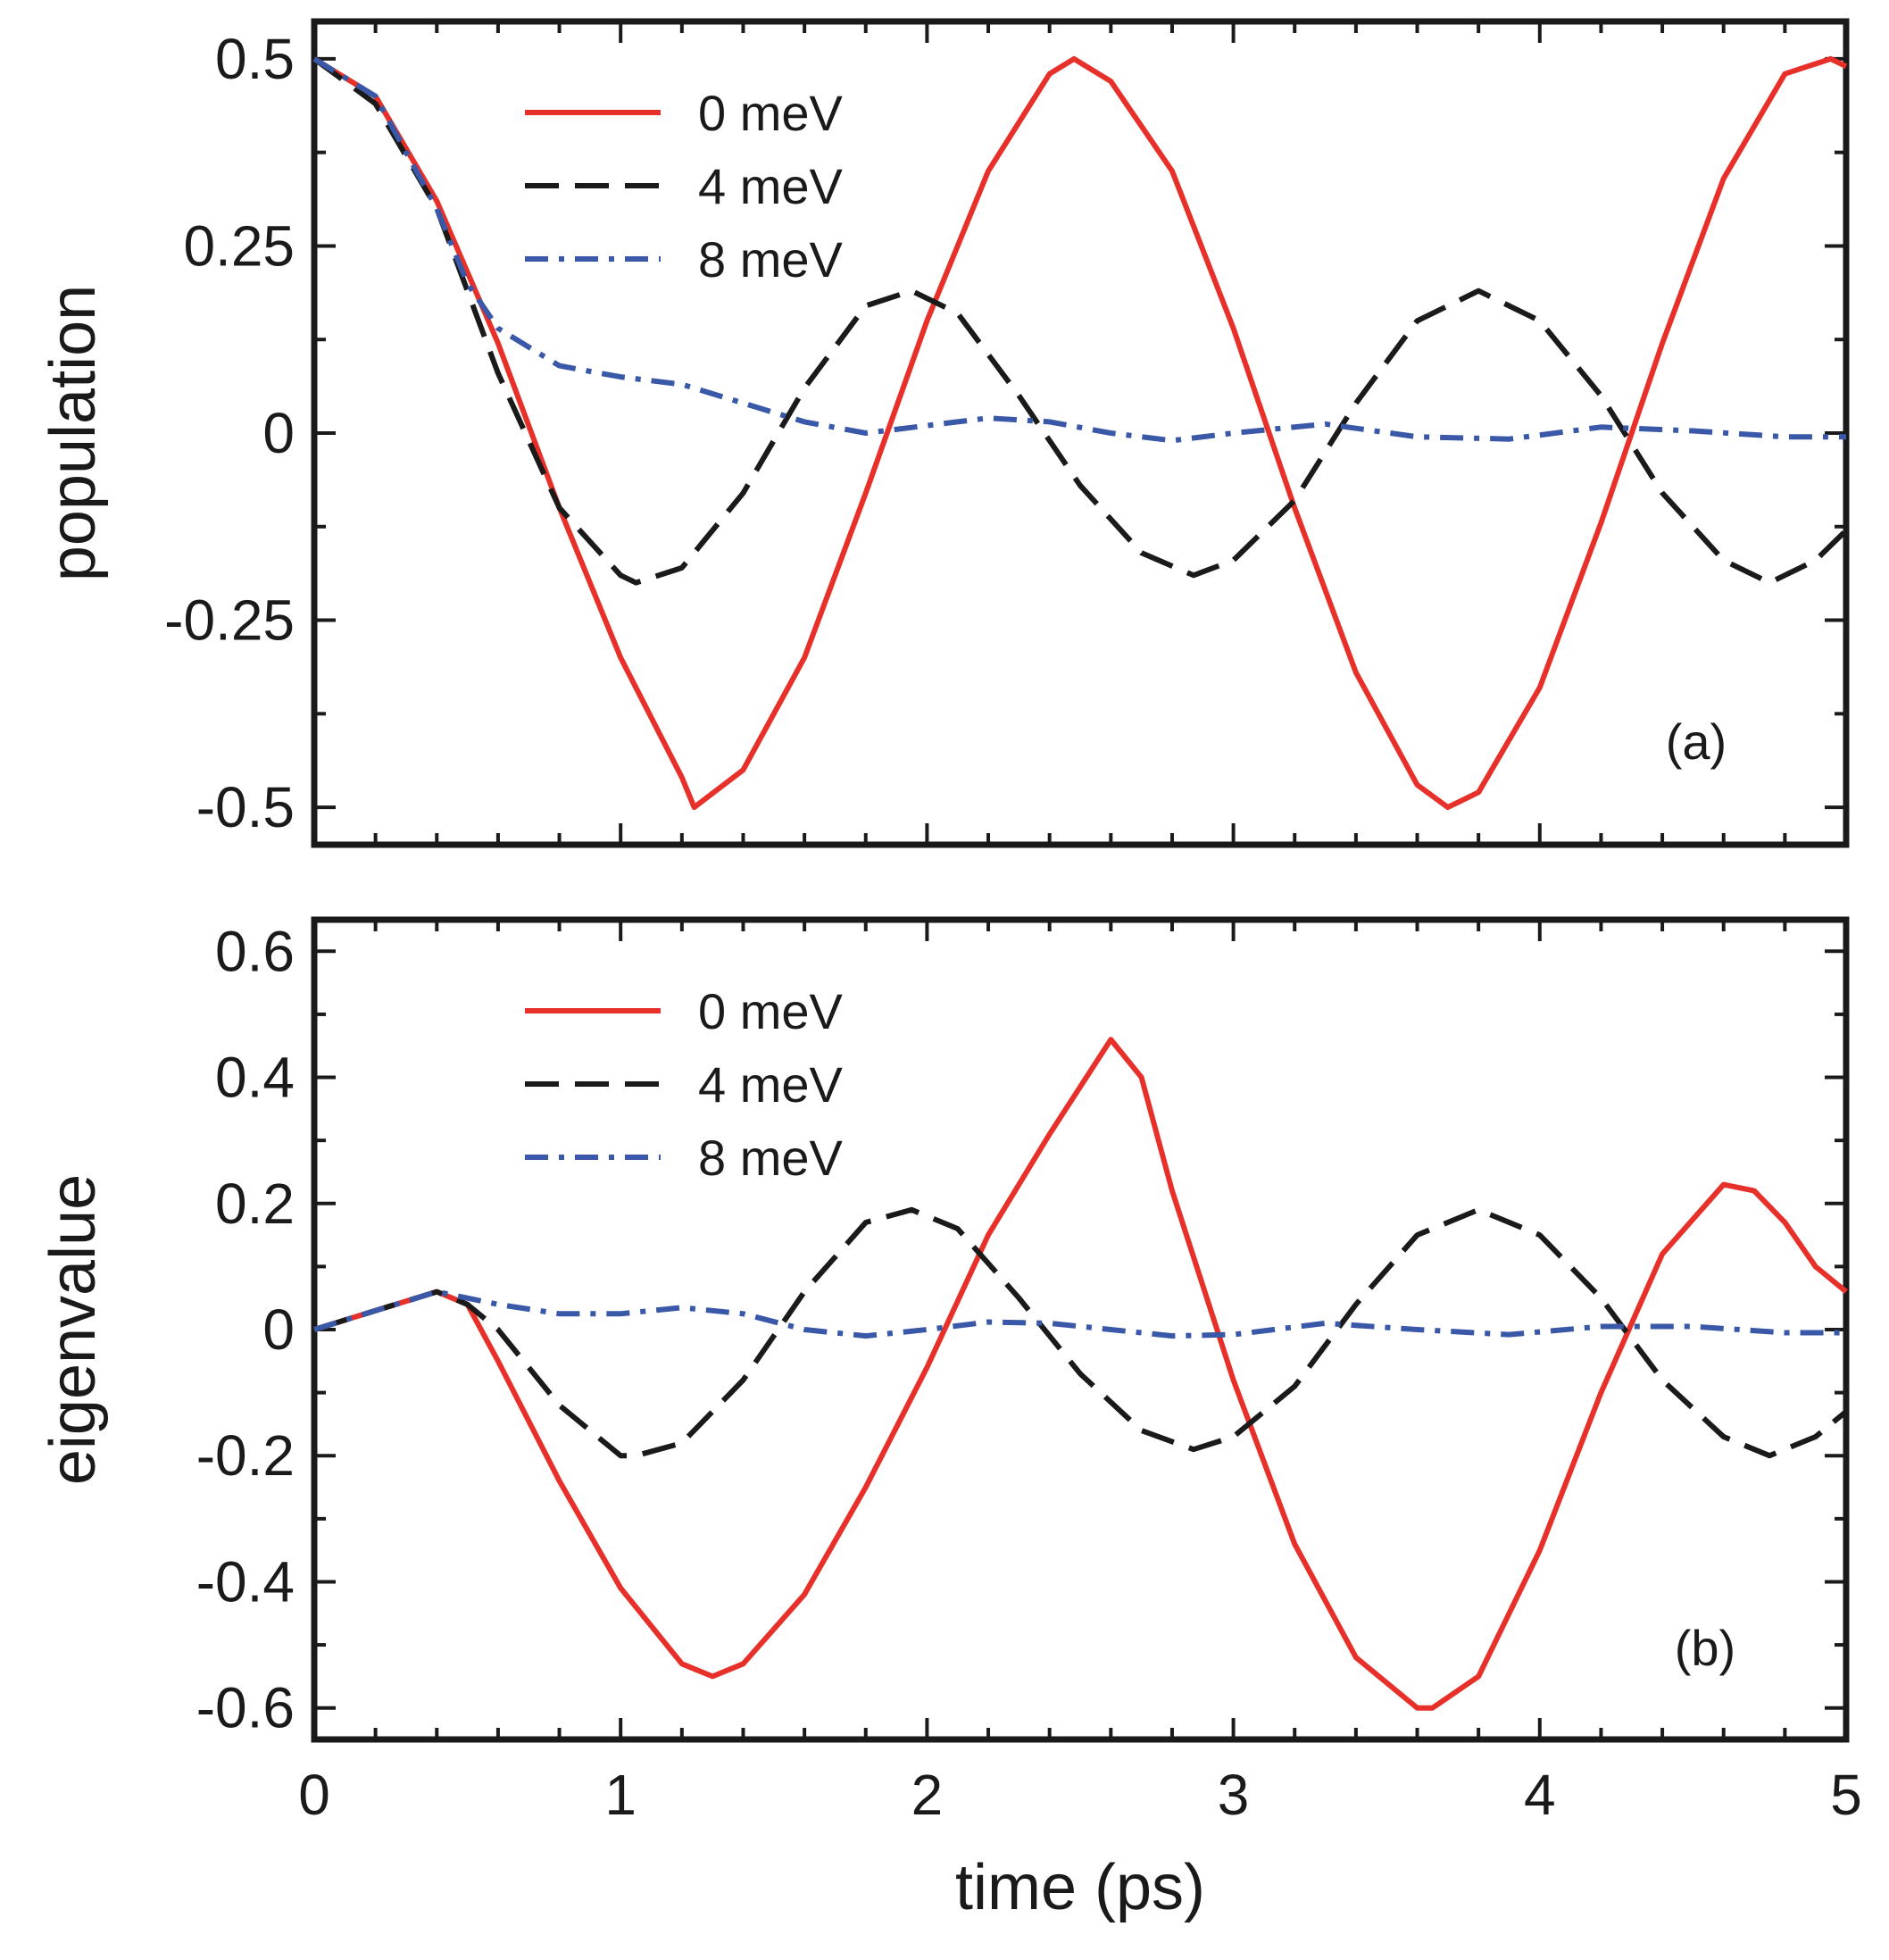 This screenshot has height=1960, width=1889. Describe the element at coordinates (246, 1455) in the screenshot. I see `y-tick-label: -0.2` at that location.